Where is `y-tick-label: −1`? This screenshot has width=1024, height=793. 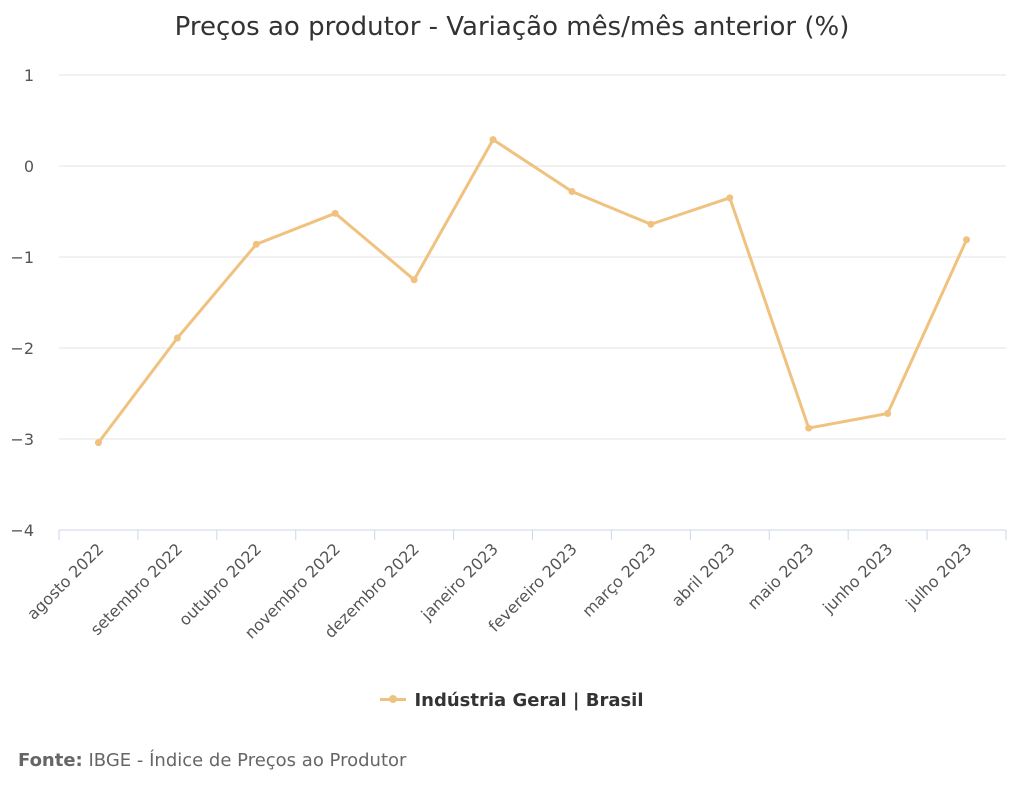
y-tick-label: −1 is located at coordinates (22, 257).